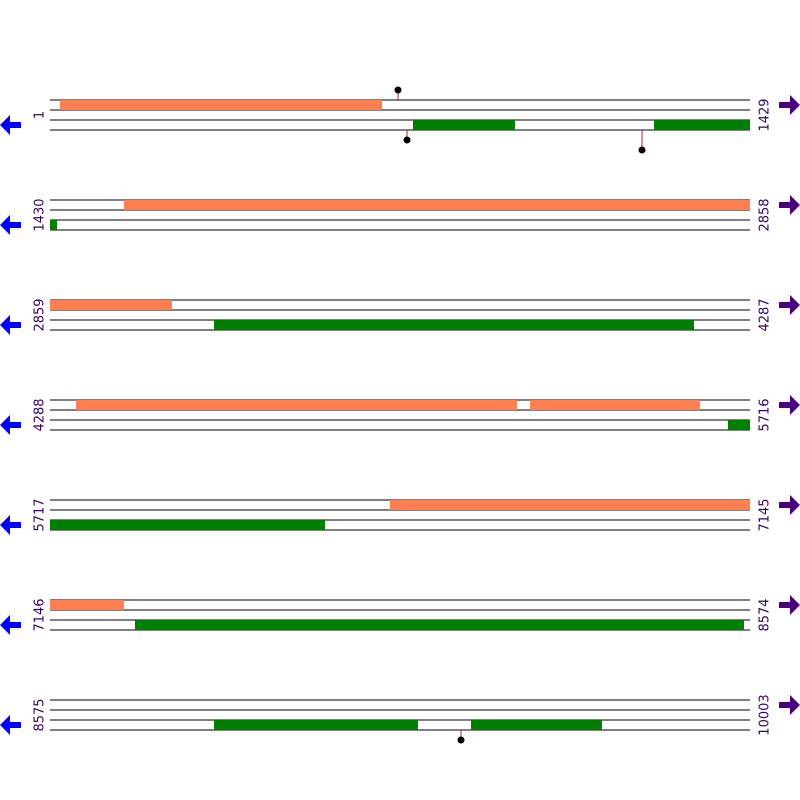 This screenshot has height=800, width=800. What do you see at coordinates (40, 414) in the screenshot?
I see `row-start: 4288` at bounding box center [40, 414].